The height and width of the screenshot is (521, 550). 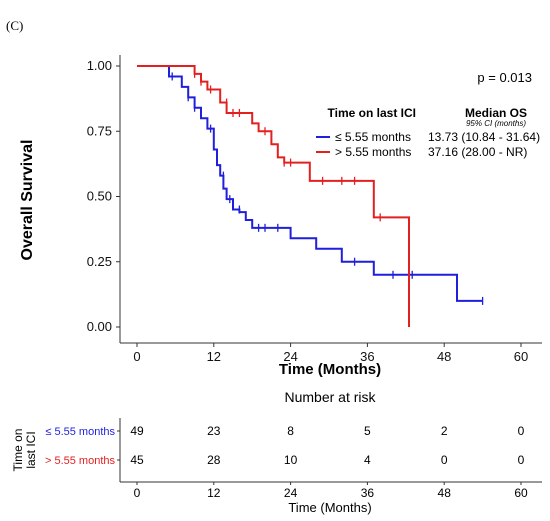 What do you see at coordinates (496, 123) in the screenshot?
I see `legend-stat-subtitle: 95% CI (months)` at bounding box center [496, 123].